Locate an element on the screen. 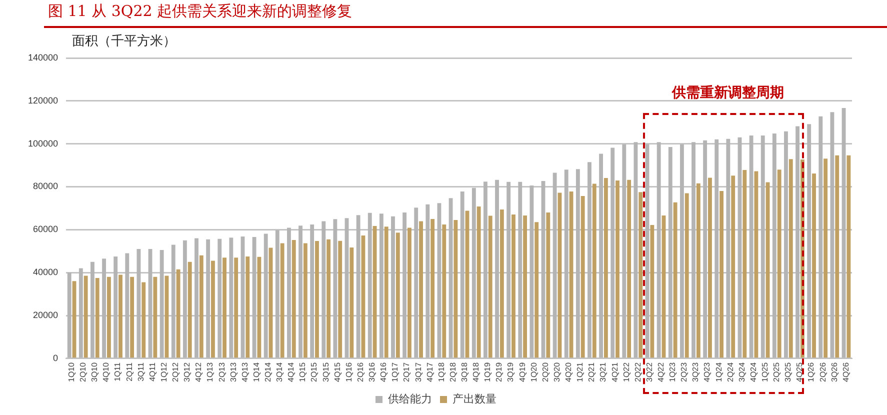 Image resolution: width=887 pixels, height=415 pixels. x-tick-label: 2Q17 is located at coordinates (407, 372).